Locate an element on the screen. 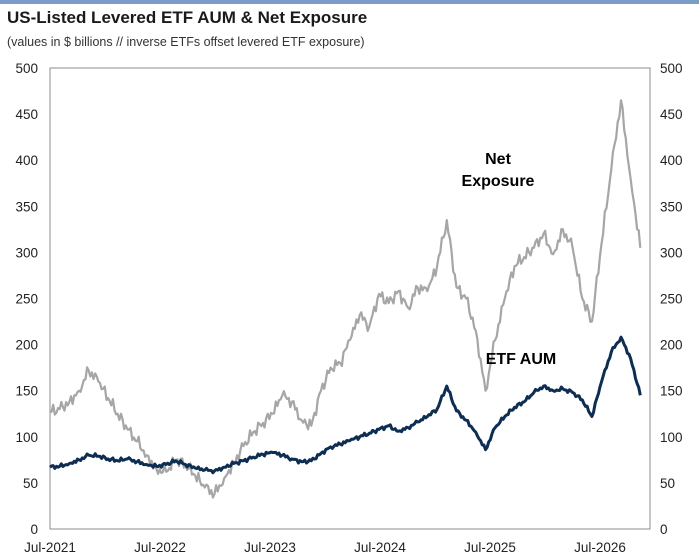 This screenshot has width=699, height=560. annotation-etf-aum: ETF AUM is located at coordinates (521, 359).